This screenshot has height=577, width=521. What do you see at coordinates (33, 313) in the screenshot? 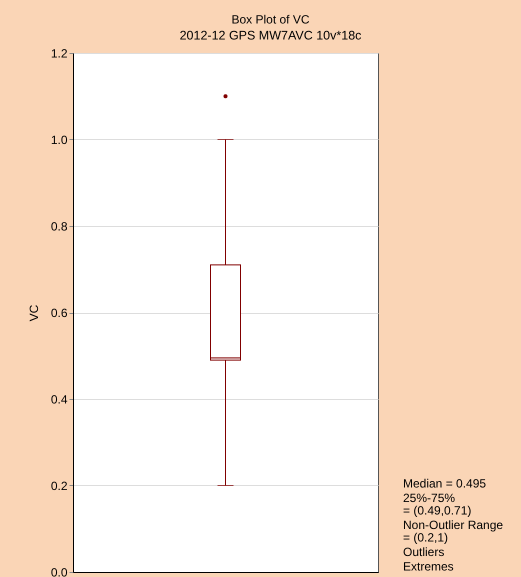
I see `y-axis-title: VC` at bounding box center [33, 313].